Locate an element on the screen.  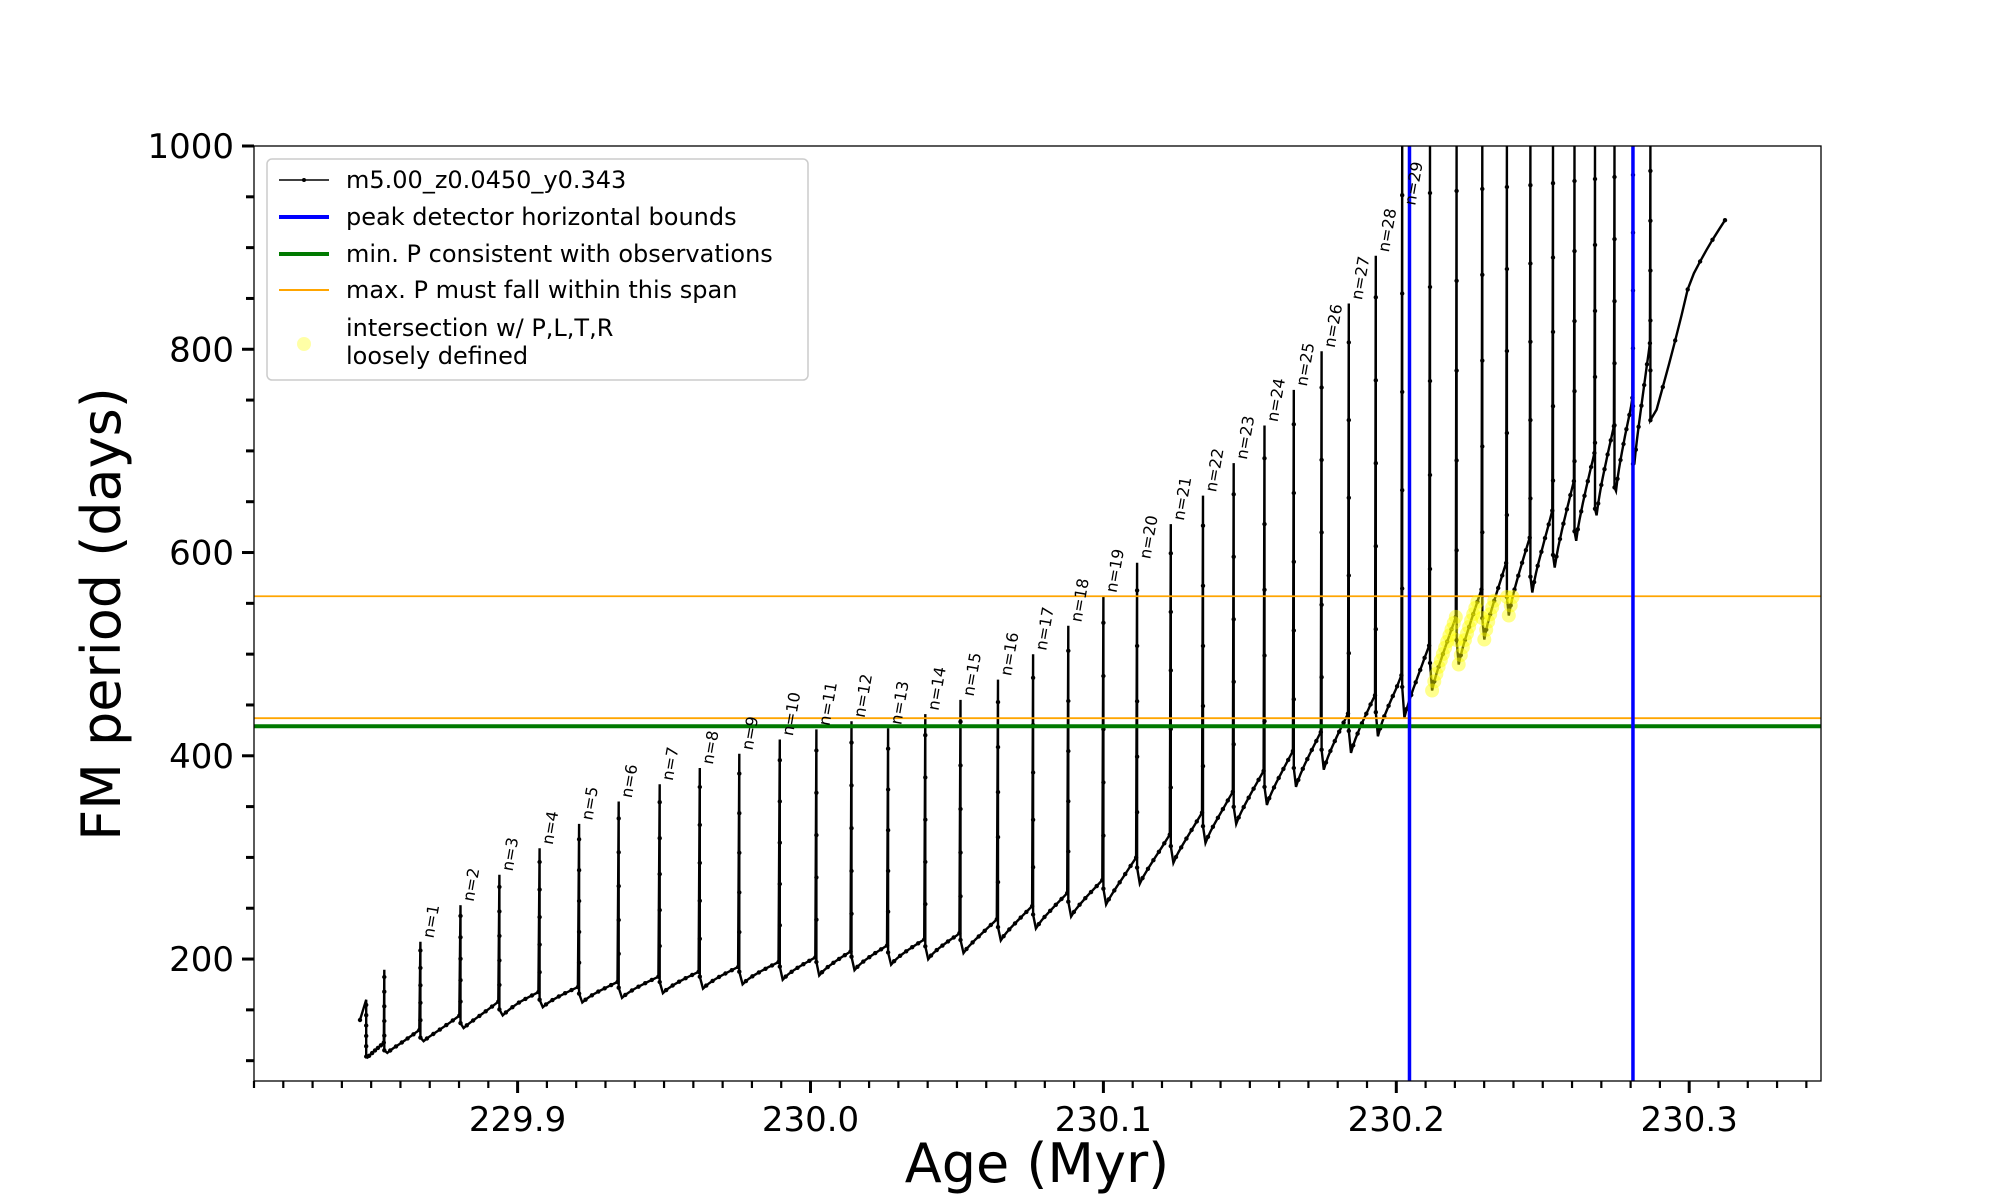
legend-label-min-period: min. P consistent with observations is located at coordinates (559, 254).